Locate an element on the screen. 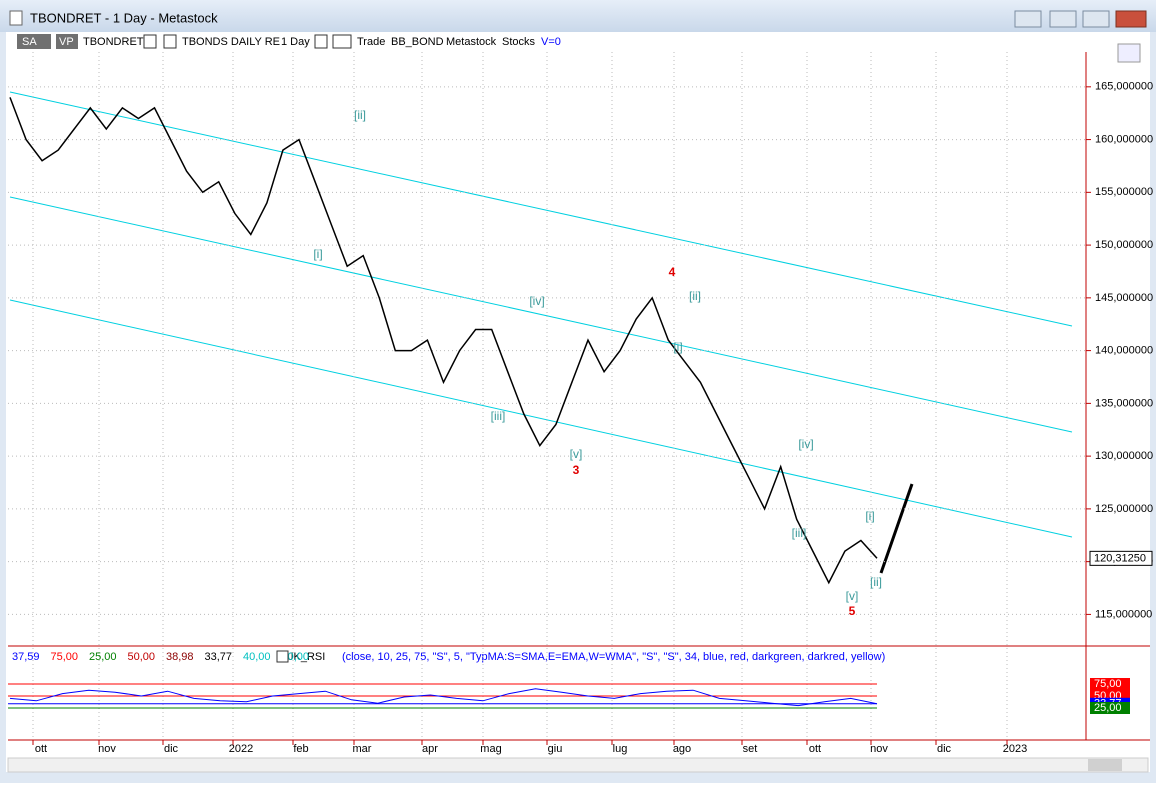 This screenshot has width=1156, height=788. y-tick-label: 150,000000 is located at coordinates (1124, 245).